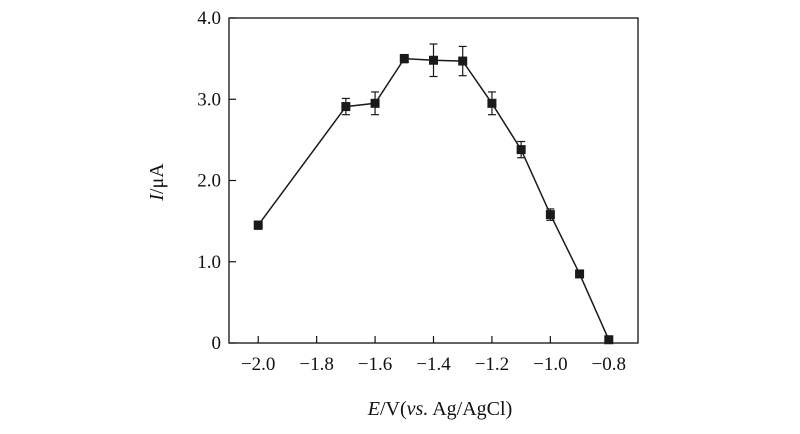  I want to click on x-tick-label: −1.2, so click(492, 364).